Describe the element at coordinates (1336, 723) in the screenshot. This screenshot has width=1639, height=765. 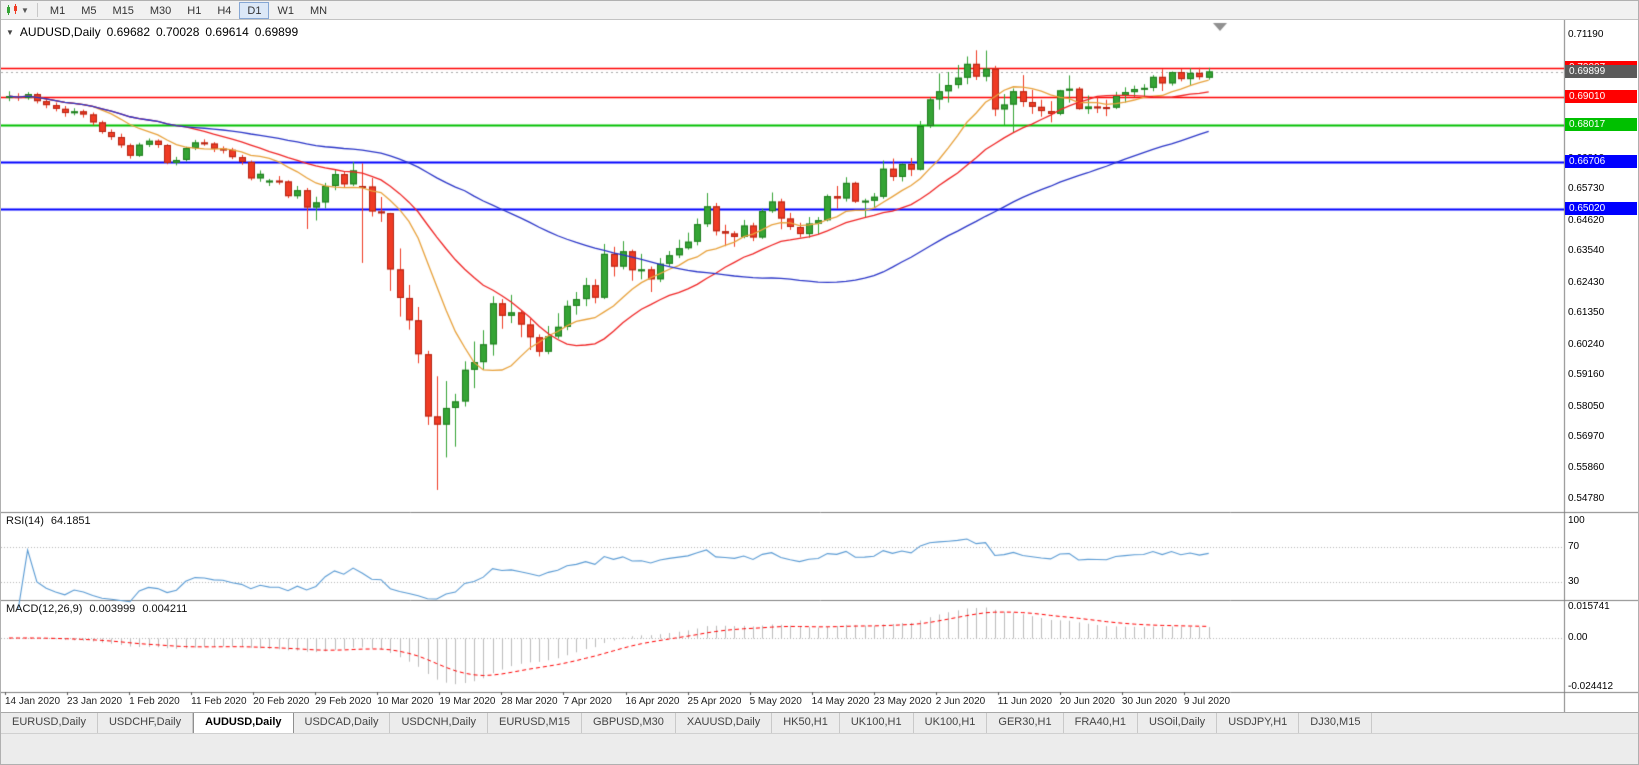
I see `chart-tab: DJ30,M15` at that location.